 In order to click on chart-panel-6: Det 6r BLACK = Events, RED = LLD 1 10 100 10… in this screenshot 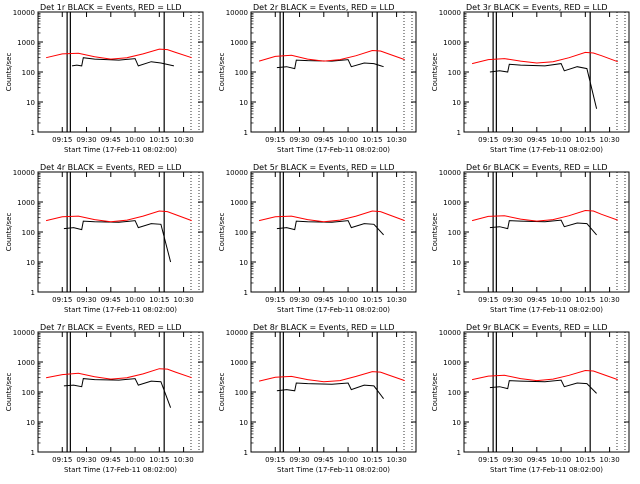, I will do `click(530, 238)`.